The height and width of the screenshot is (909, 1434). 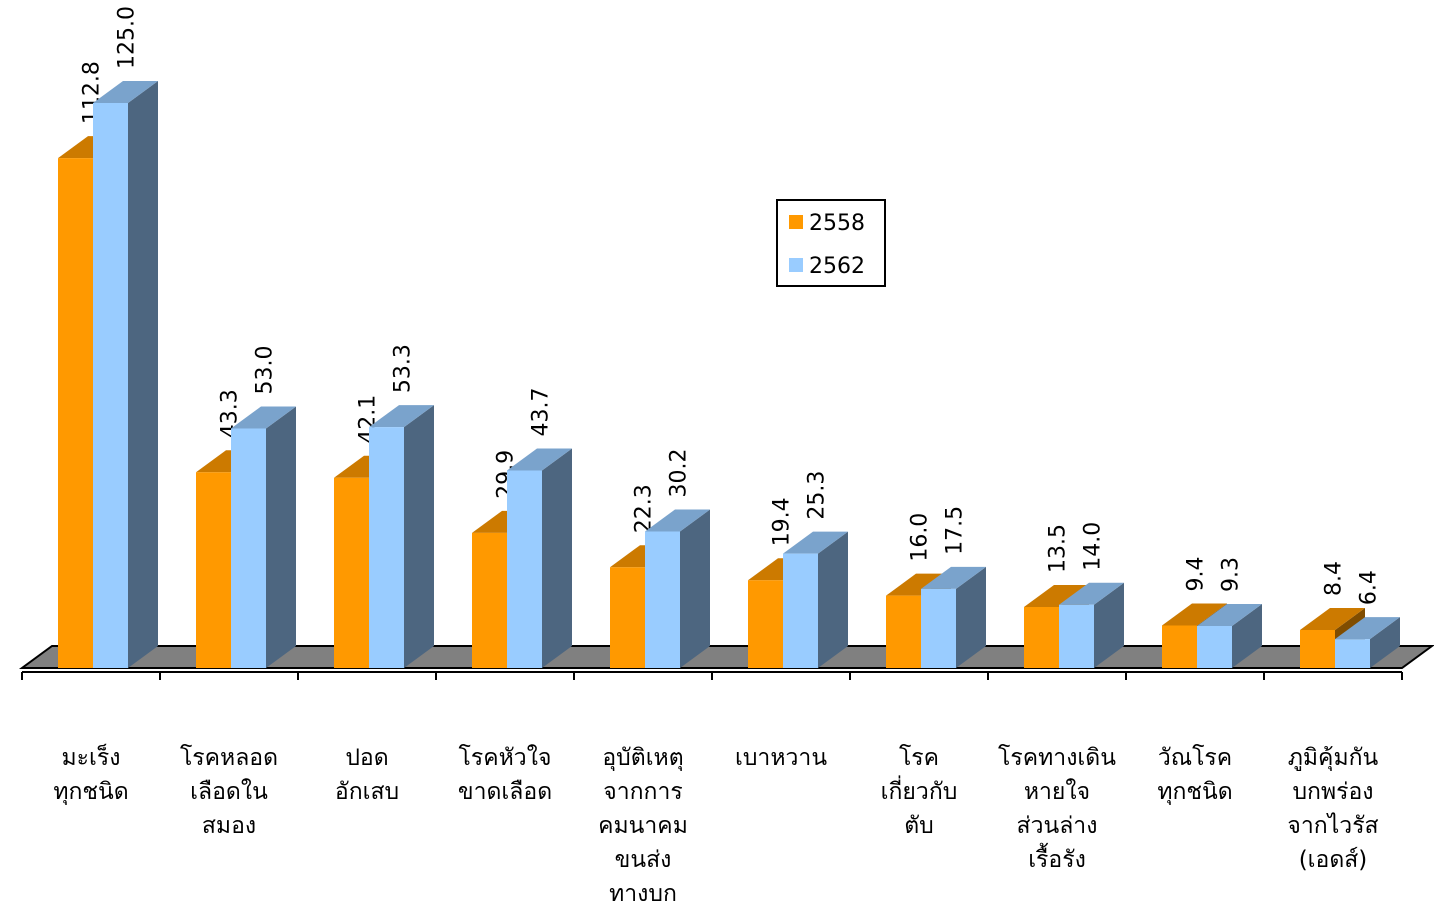 What do you see at coordinates (1093, 546) in the screenshot?
I see `data-label: 14.0` at bounding box center [1093, 546].